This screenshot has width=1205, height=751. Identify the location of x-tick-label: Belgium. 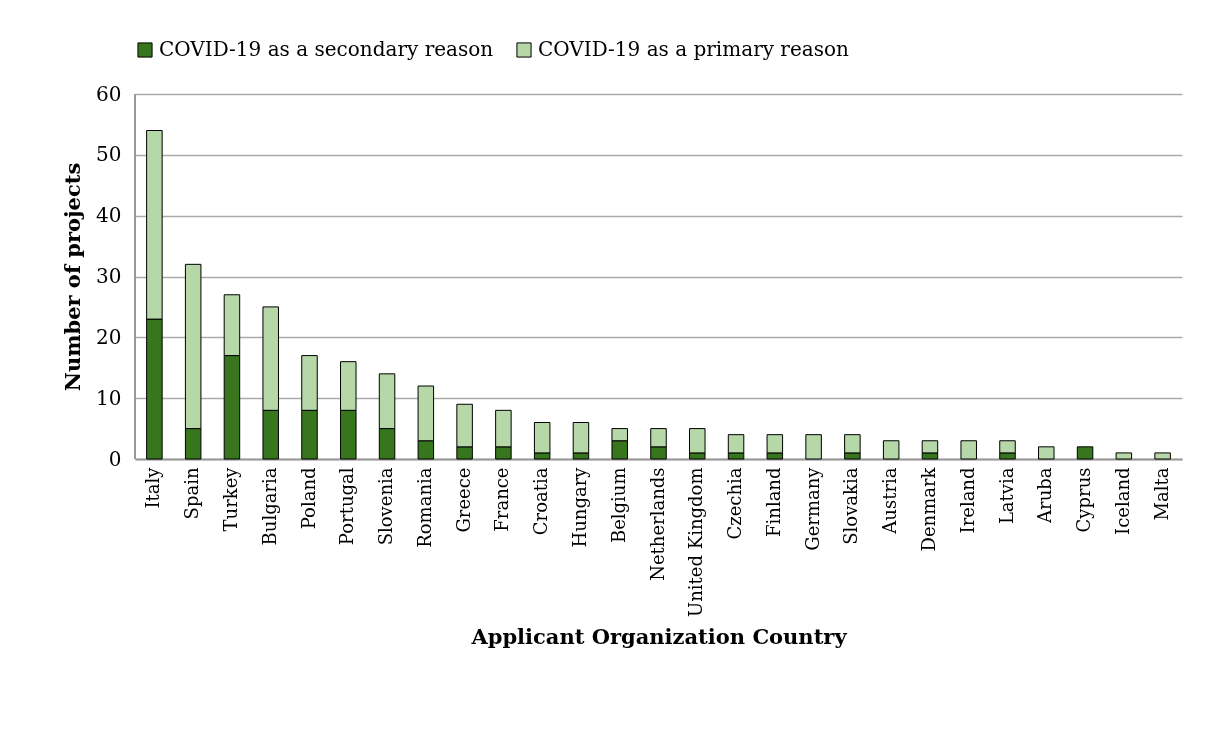
(618, 505).